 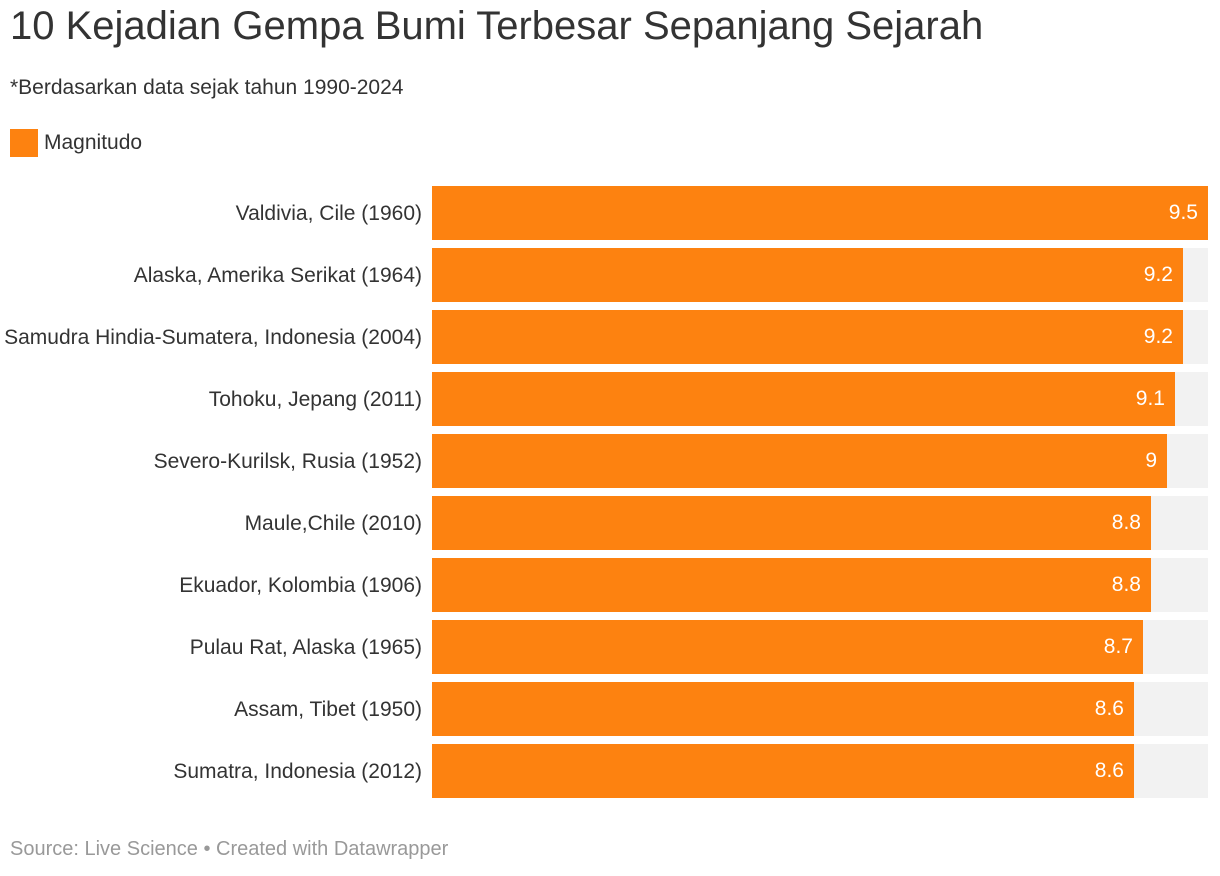 I want to click on bar-row: Sumatra, Indonesia (2012) 8.6, so click(x=610, y=771).